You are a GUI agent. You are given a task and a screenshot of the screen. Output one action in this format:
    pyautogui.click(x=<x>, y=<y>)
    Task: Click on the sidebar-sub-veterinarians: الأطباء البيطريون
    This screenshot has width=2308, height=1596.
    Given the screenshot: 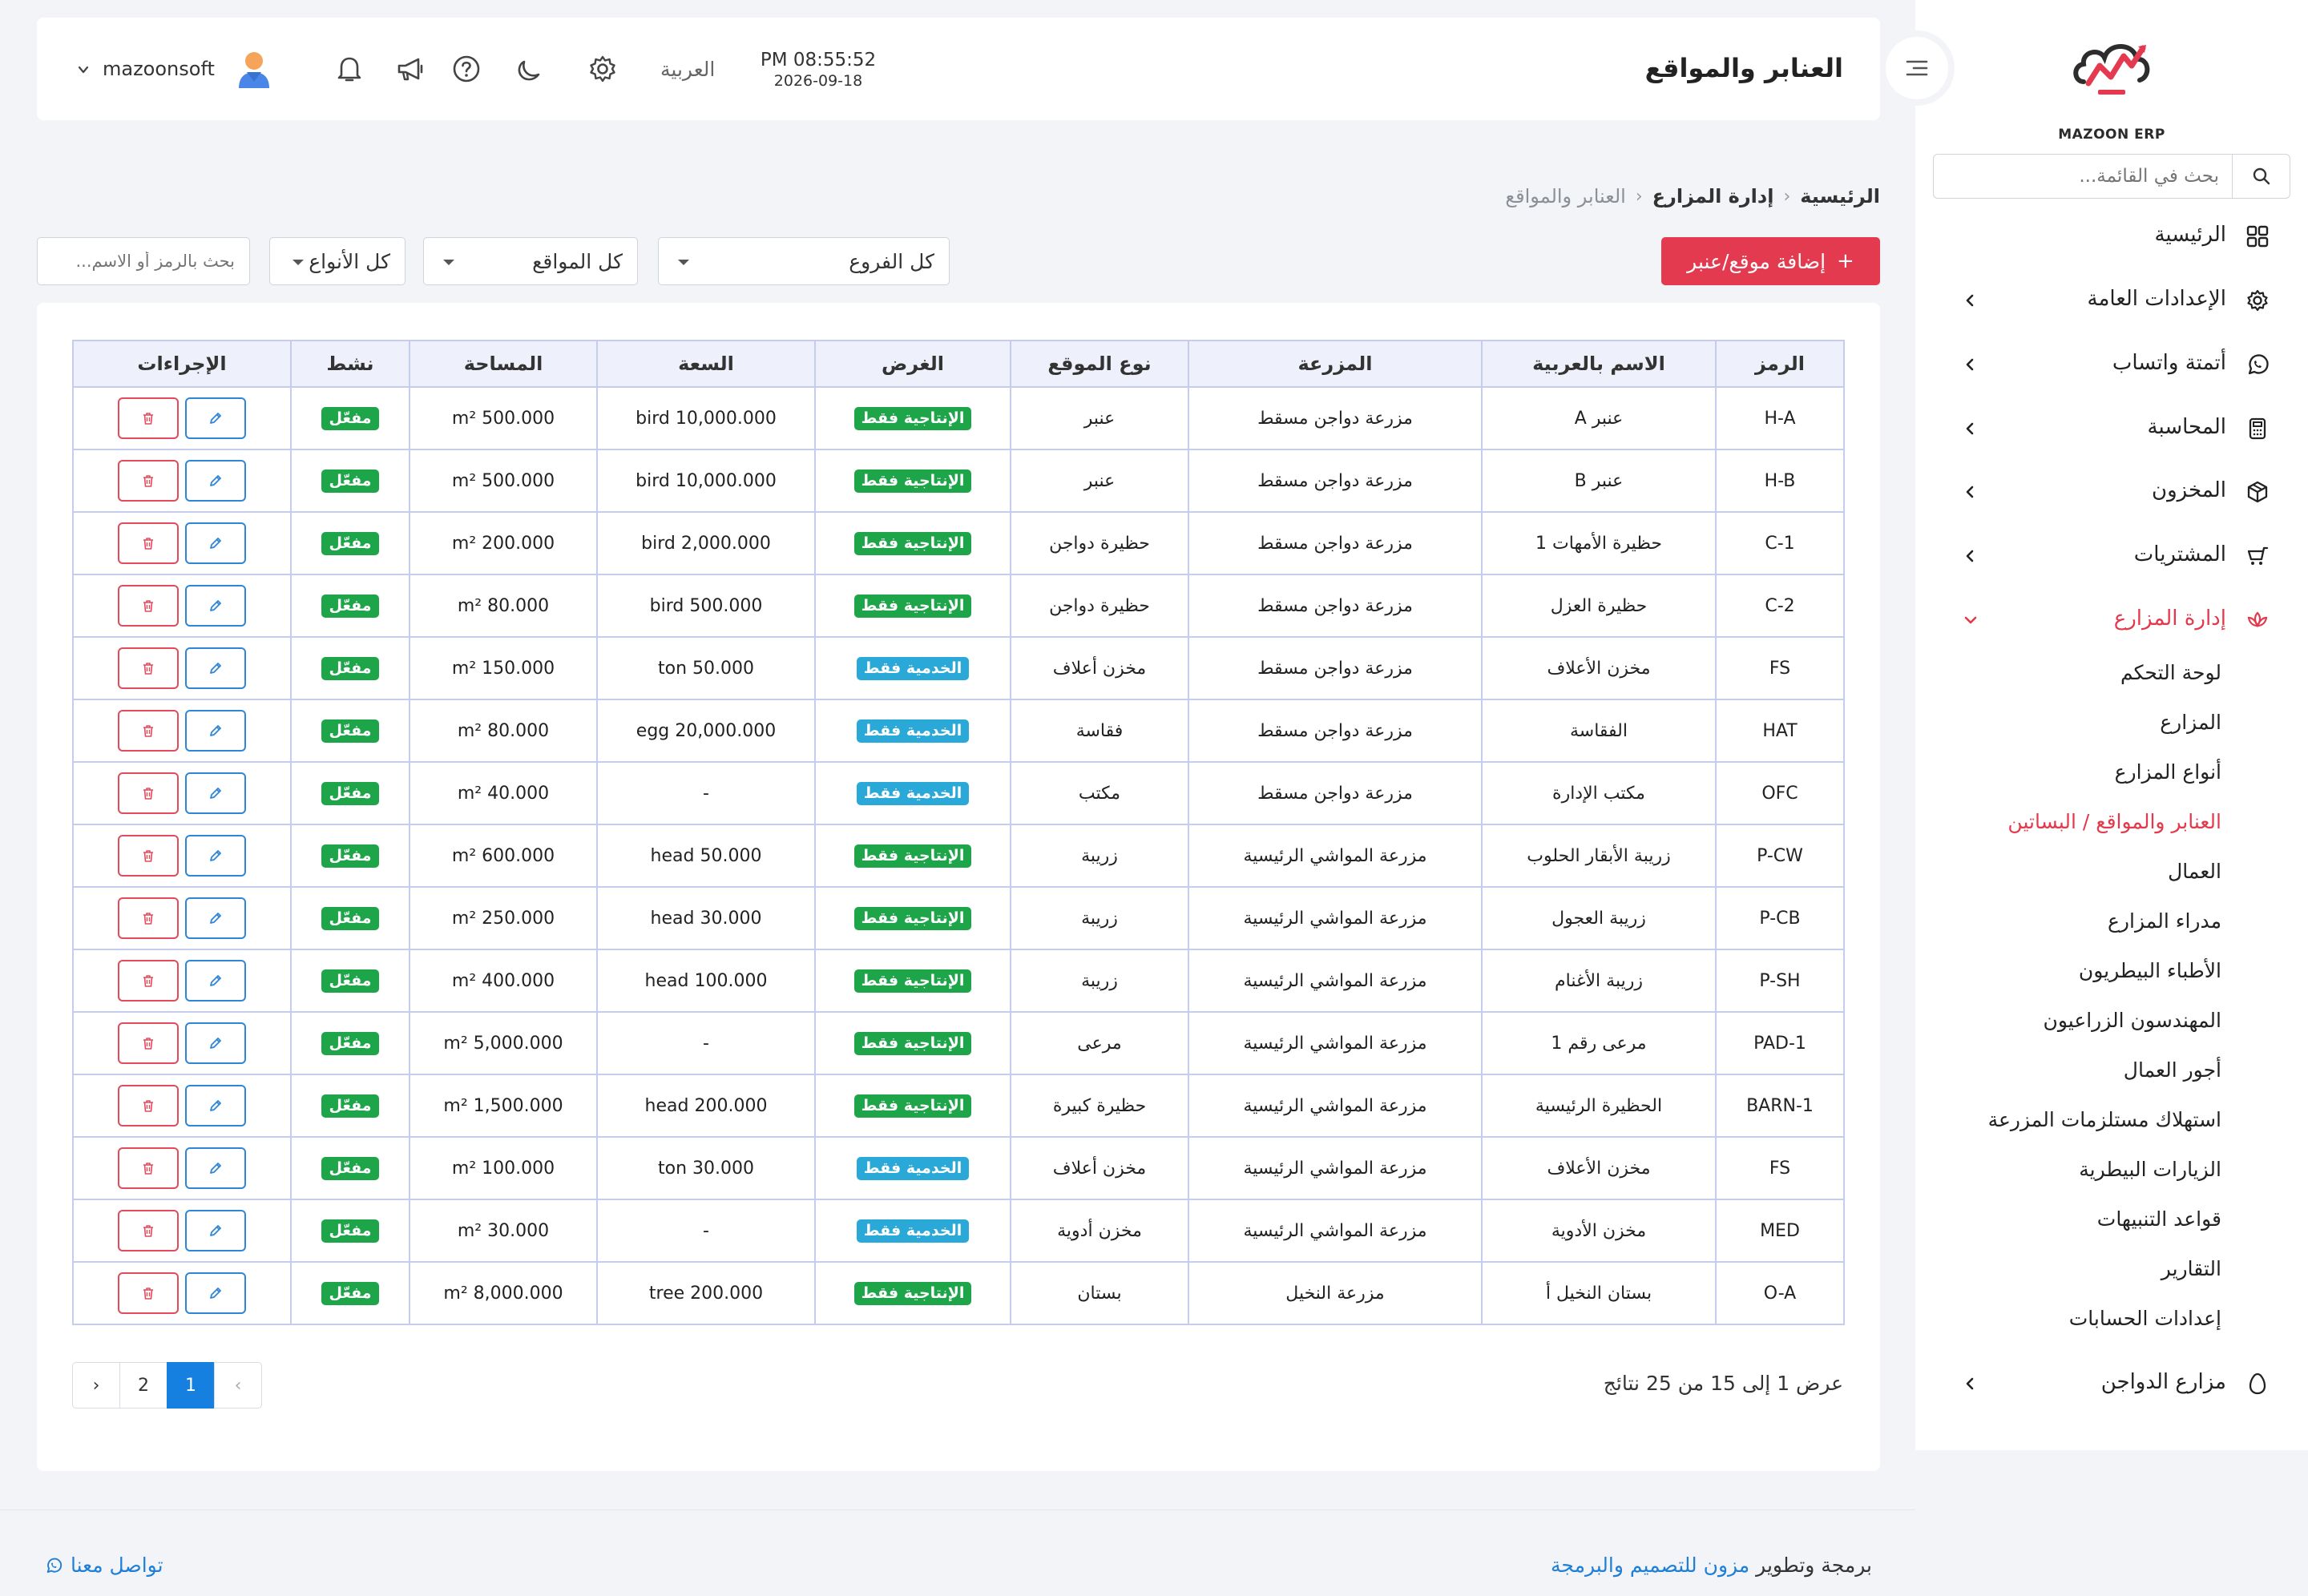 What is the action you would take?
    pyautogui.click(x=2149, y=970)
    